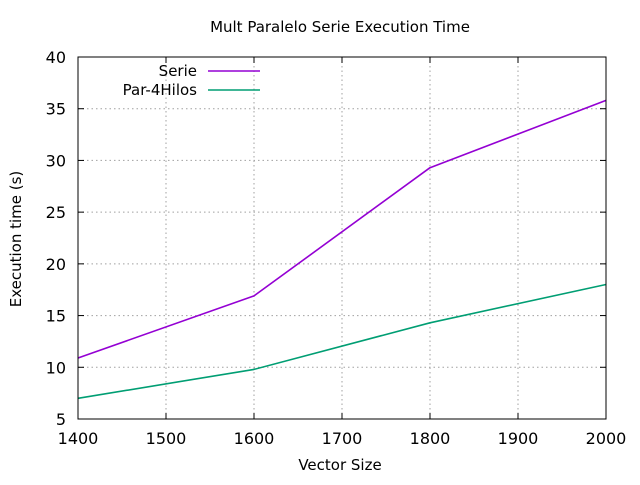 The height and width of the screenshot is (485, 640). I want to click on y-tick-label: 5, so click(61, 419).